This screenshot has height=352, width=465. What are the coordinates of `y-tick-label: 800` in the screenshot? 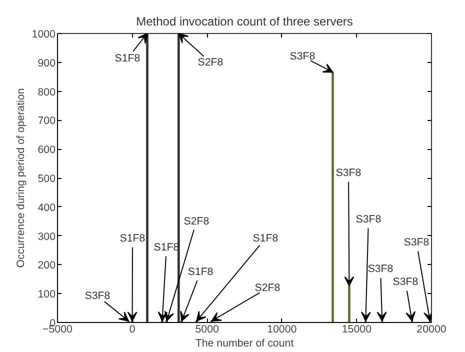 It's located at (47, 92).